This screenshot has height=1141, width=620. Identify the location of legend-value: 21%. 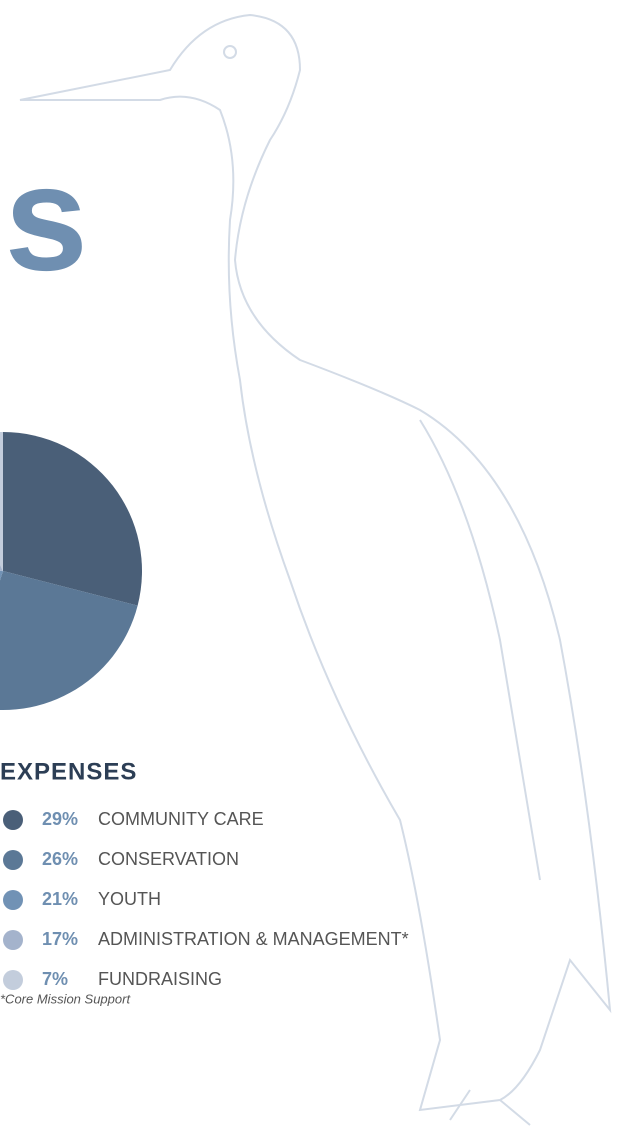
(60, 899).